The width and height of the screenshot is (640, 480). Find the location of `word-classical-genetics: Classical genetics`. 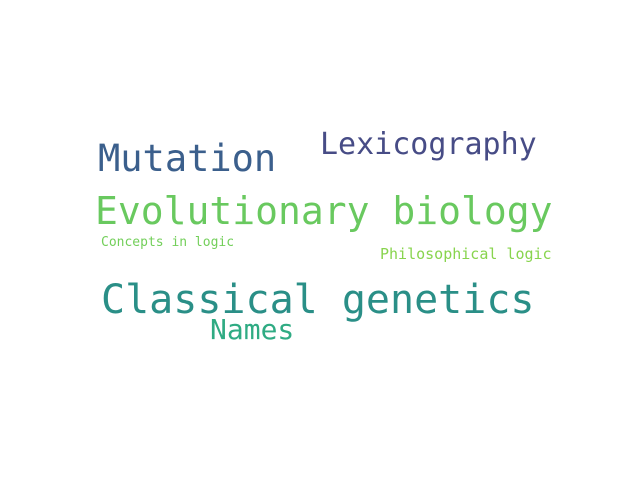

word-classical-genetics: Classical genetics is located at coordinates (318, 300).